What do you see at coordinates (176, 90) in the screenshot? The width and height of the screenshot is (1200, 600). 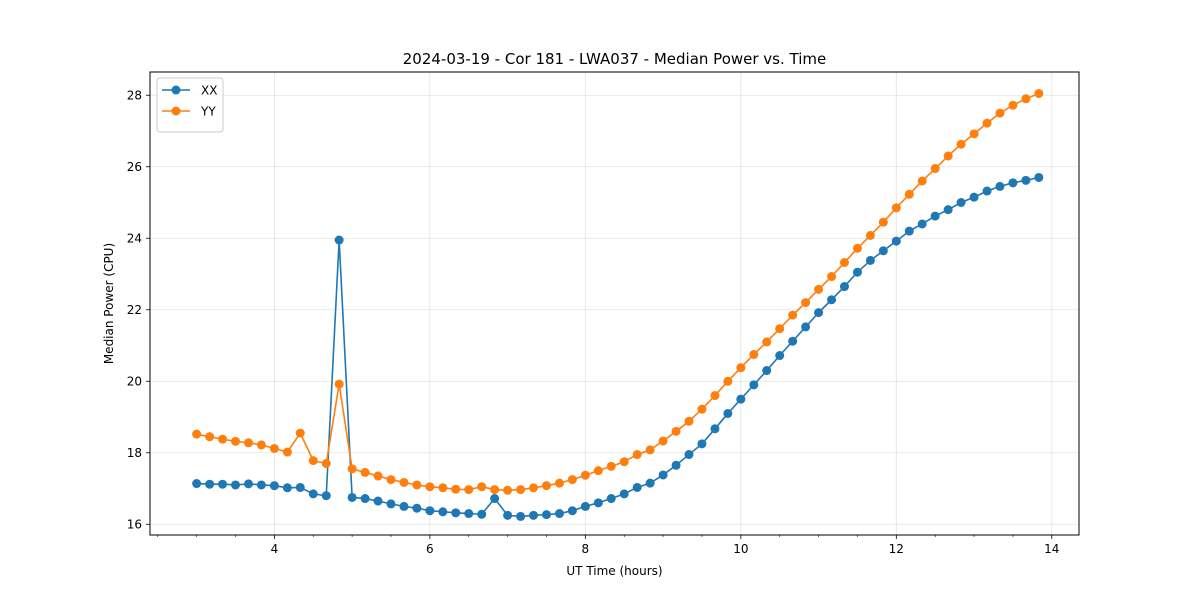 I see `legend-marker-xx` at bounding box center [176, 90].